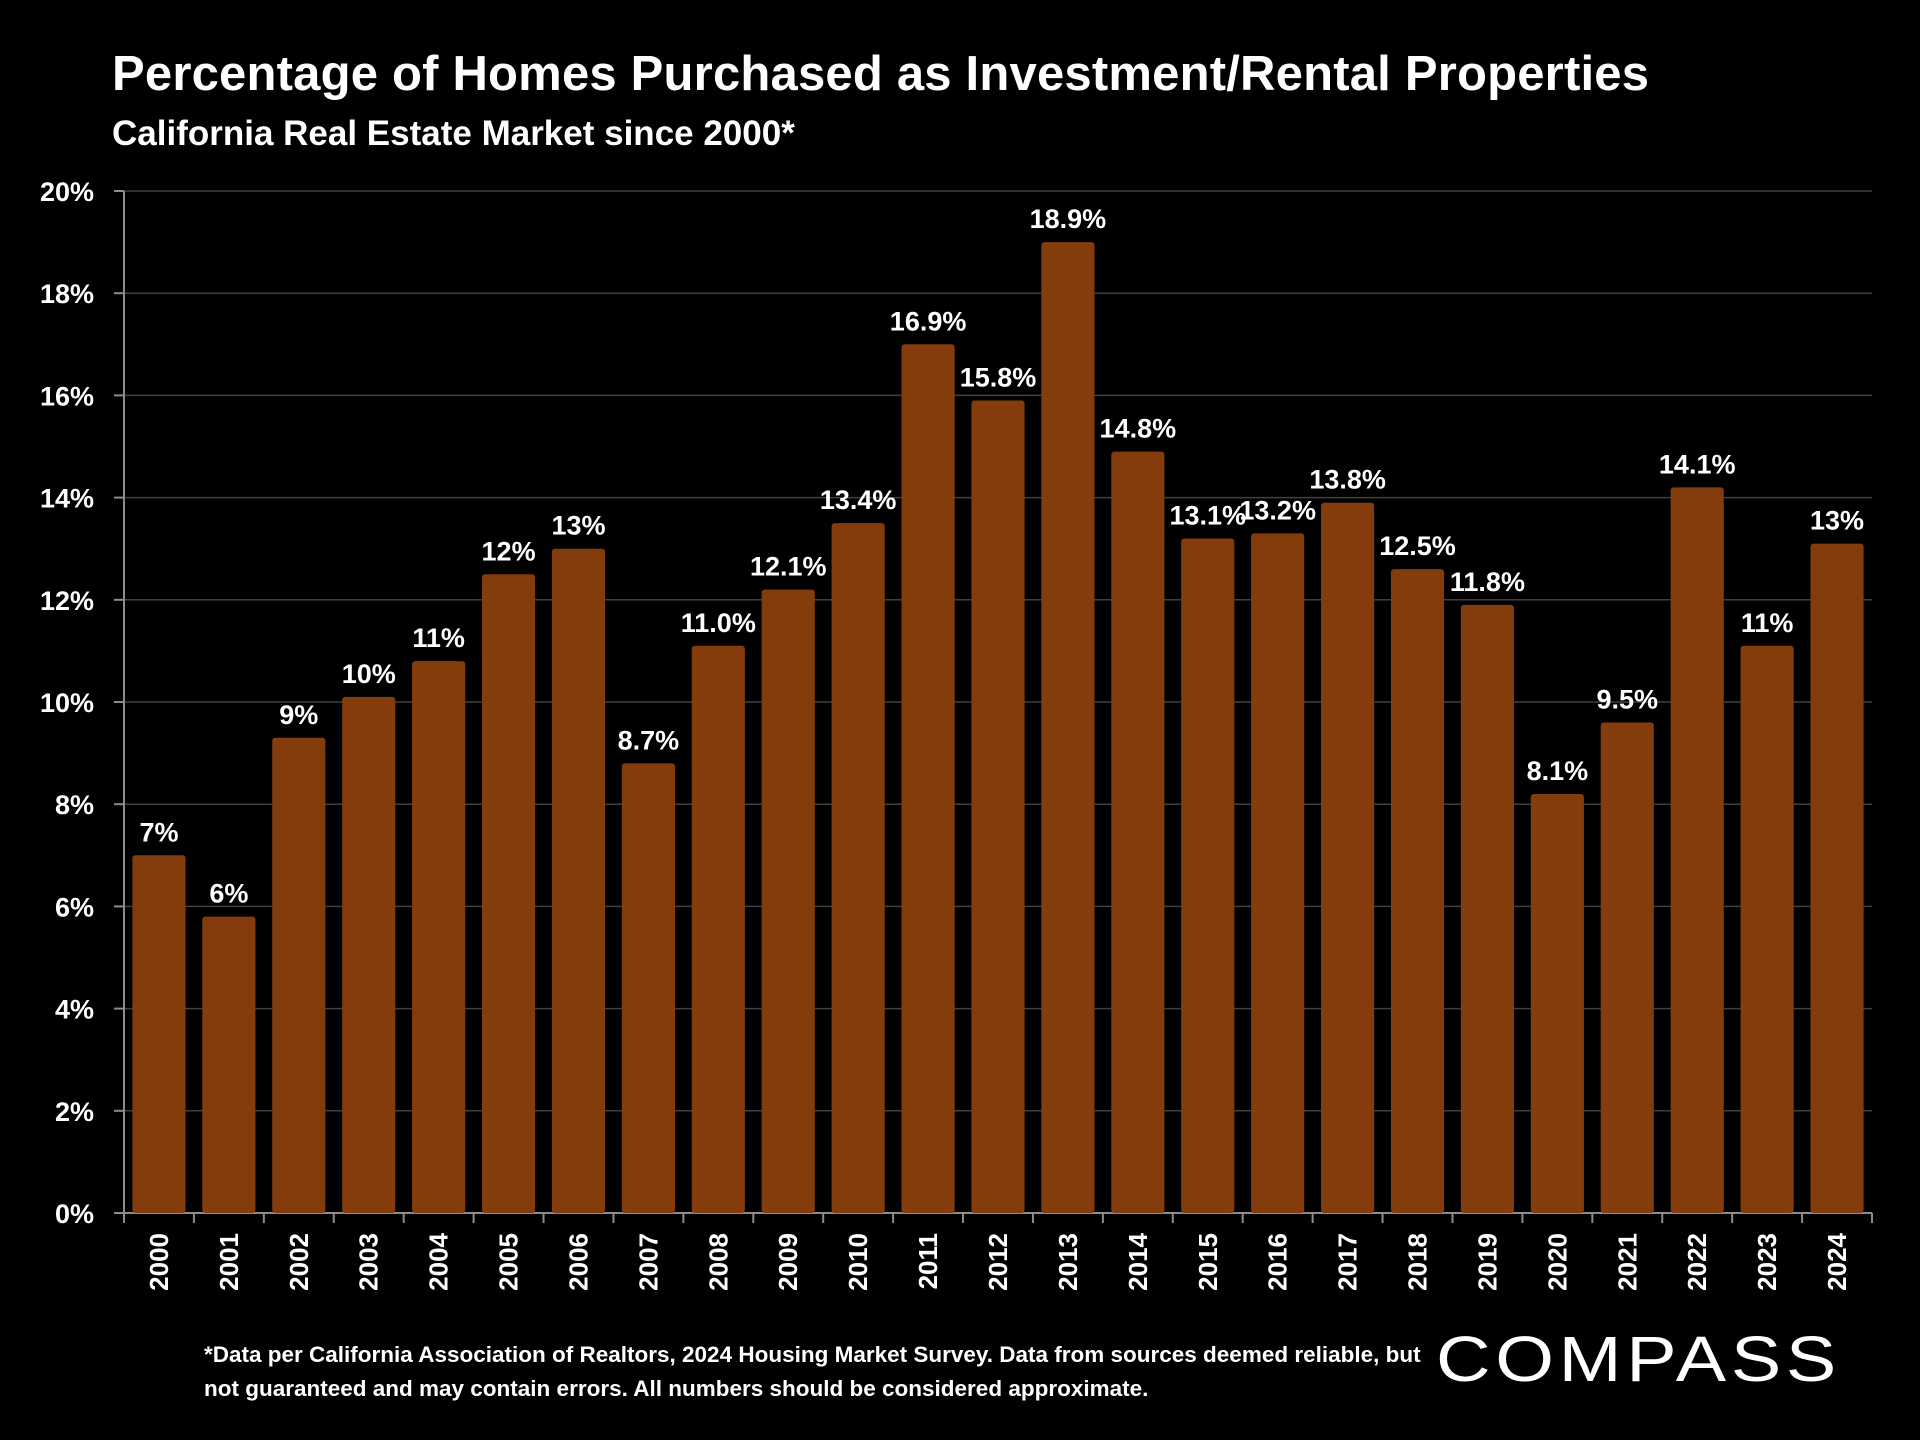 Image resolution: width=1920 pixels, height=1440 pixels. Describe the element at coordinates (578, 1262) in the screenshot. I see `x-tick-label: 2006` at that location.